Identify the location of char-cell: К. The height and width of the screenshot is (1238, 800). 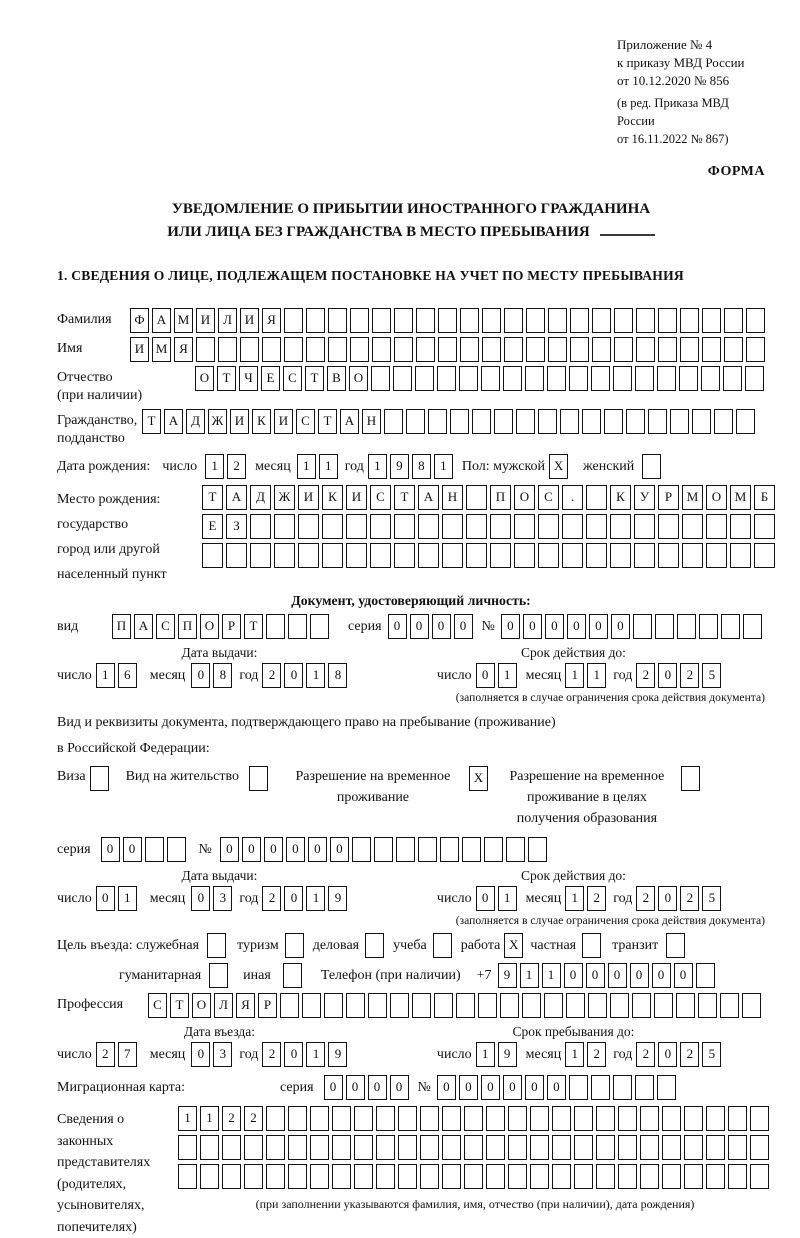
(261, 421).